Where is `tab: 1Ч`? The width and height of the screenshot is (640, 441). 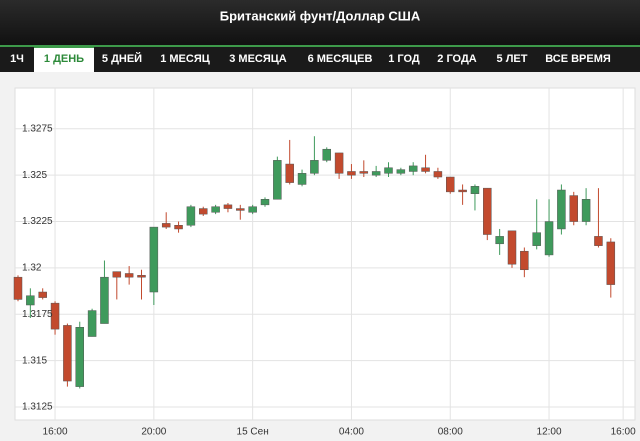
tab: 1Ч is located at coordinates (17, 59).